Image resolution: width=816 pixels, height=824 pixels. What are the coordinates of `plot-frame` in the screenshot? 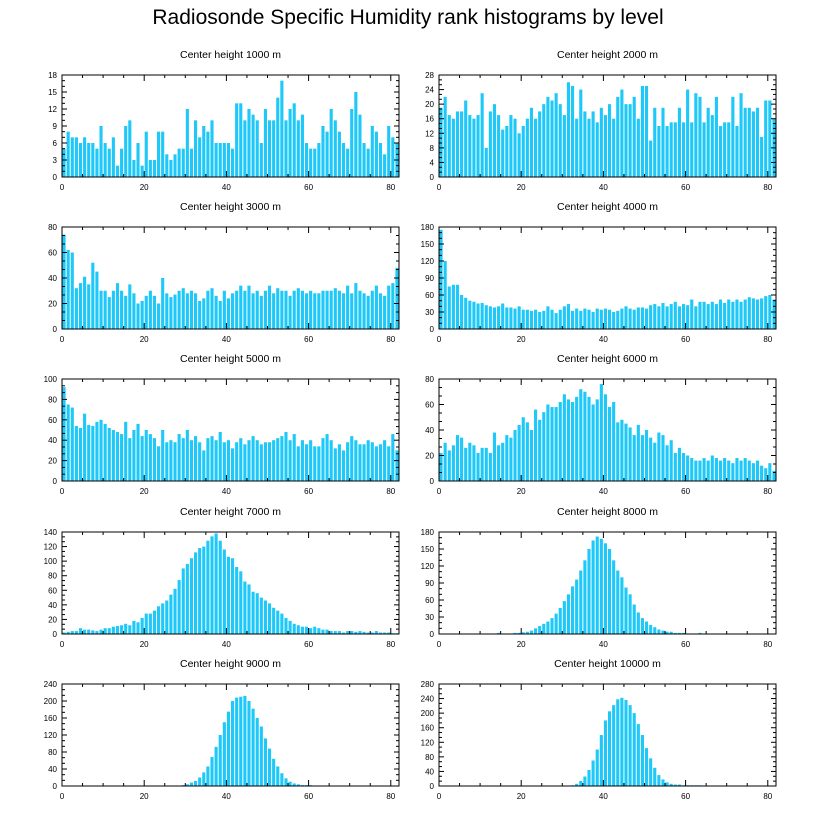 It's located at (607, 583).